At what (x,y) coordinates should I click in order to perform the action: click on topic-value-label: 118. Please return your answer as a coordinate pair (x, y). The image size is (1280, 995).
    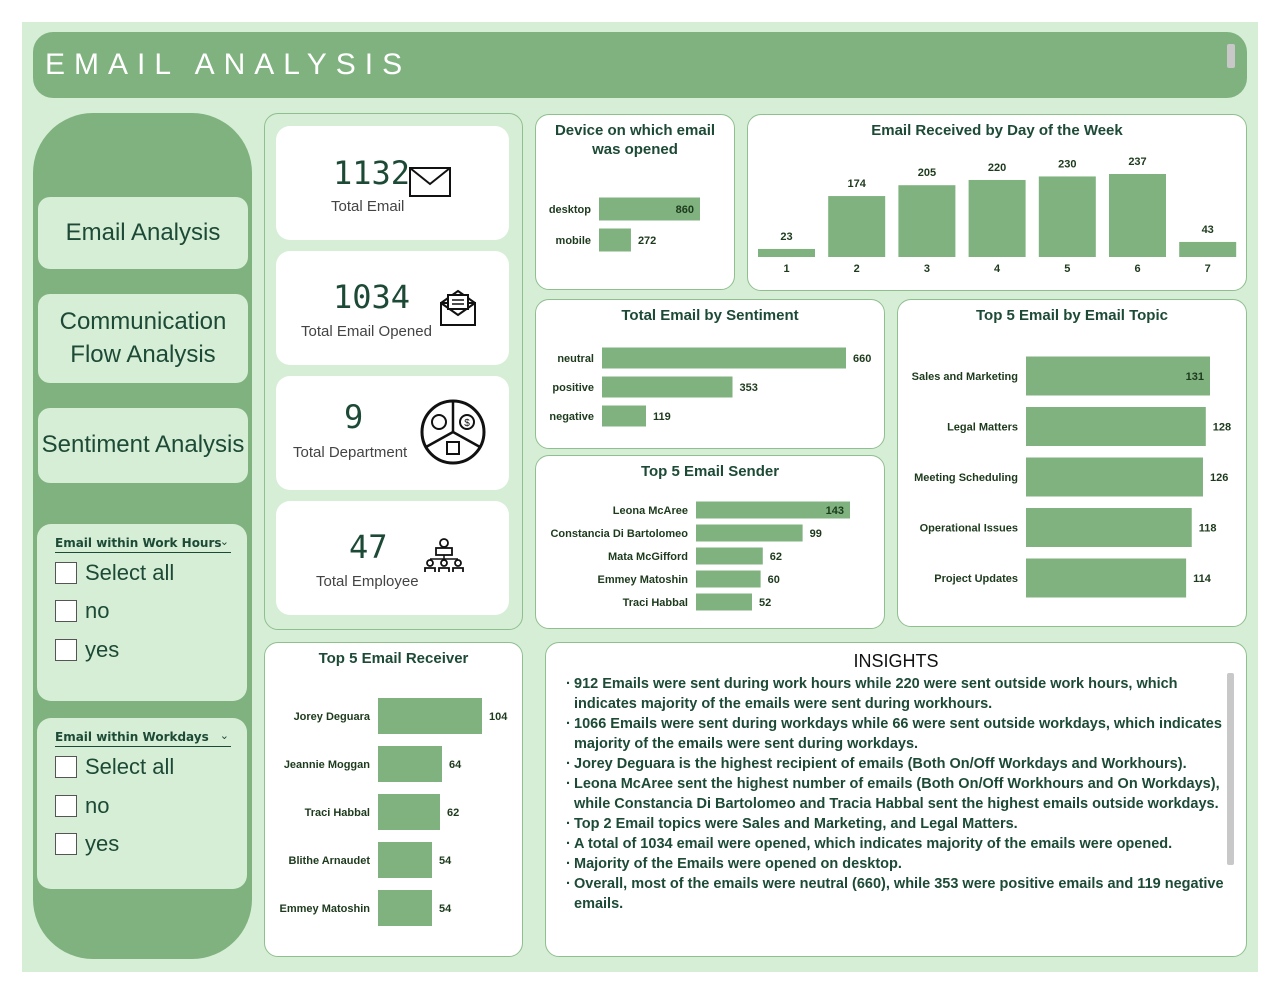
    Looking at the image, I should click on (1208, 529).